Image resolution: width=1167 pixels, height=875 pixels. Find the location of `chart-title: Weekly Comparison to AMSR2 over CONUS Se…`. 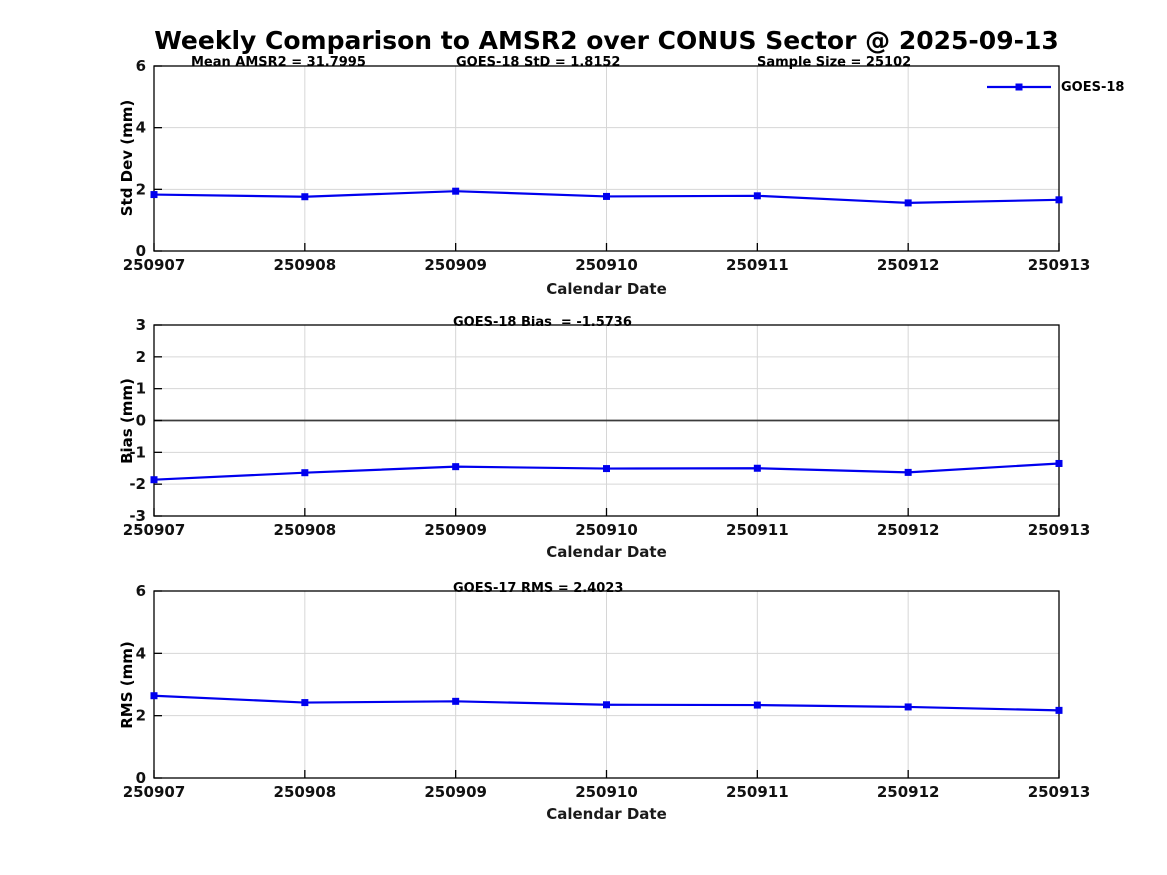

chart-title: Weekly Comparison to AMSR2 over CONUS Se… is located at coordinates (606, 40).